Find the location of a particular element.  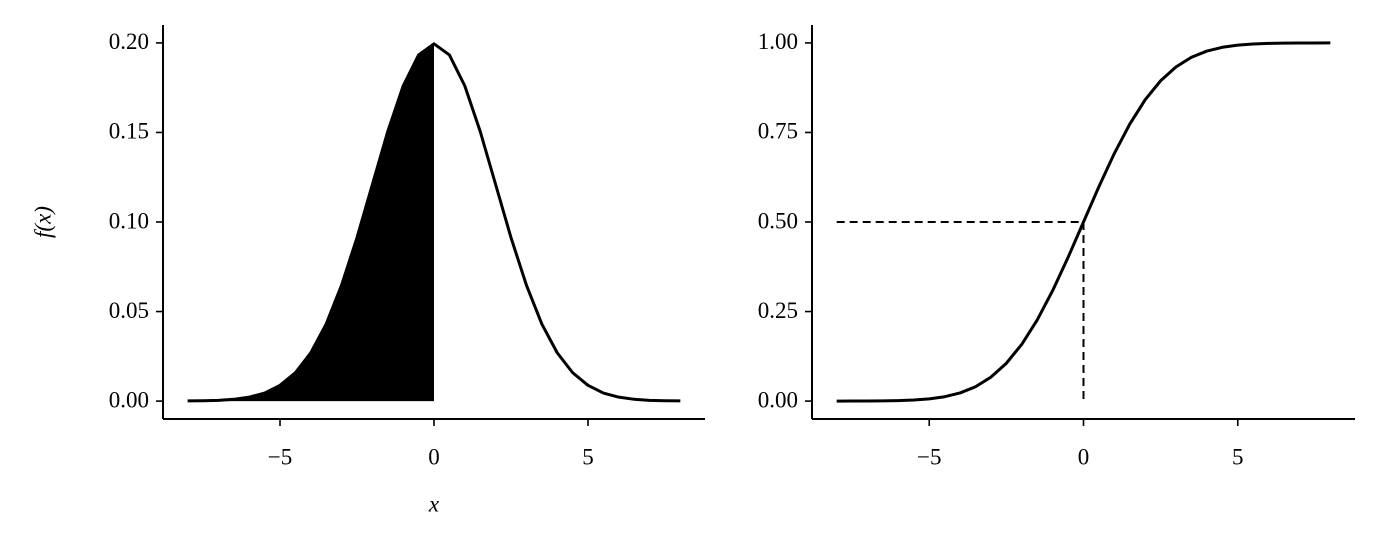

y-axis-label: f(x) is located at coordinates (42, 222).